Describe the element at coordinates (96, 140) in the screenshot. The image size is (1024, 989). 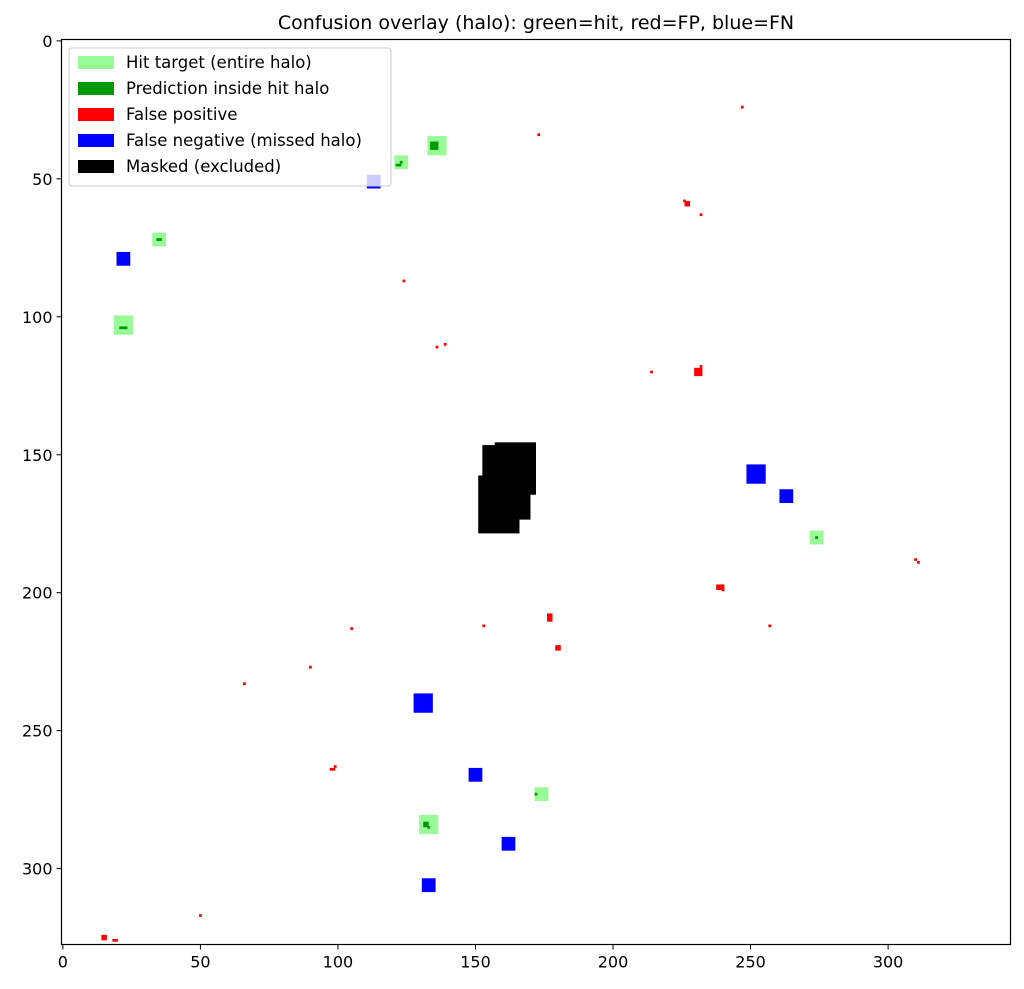
I see `legend-swatch-false-negative-missed-halo` at that location.